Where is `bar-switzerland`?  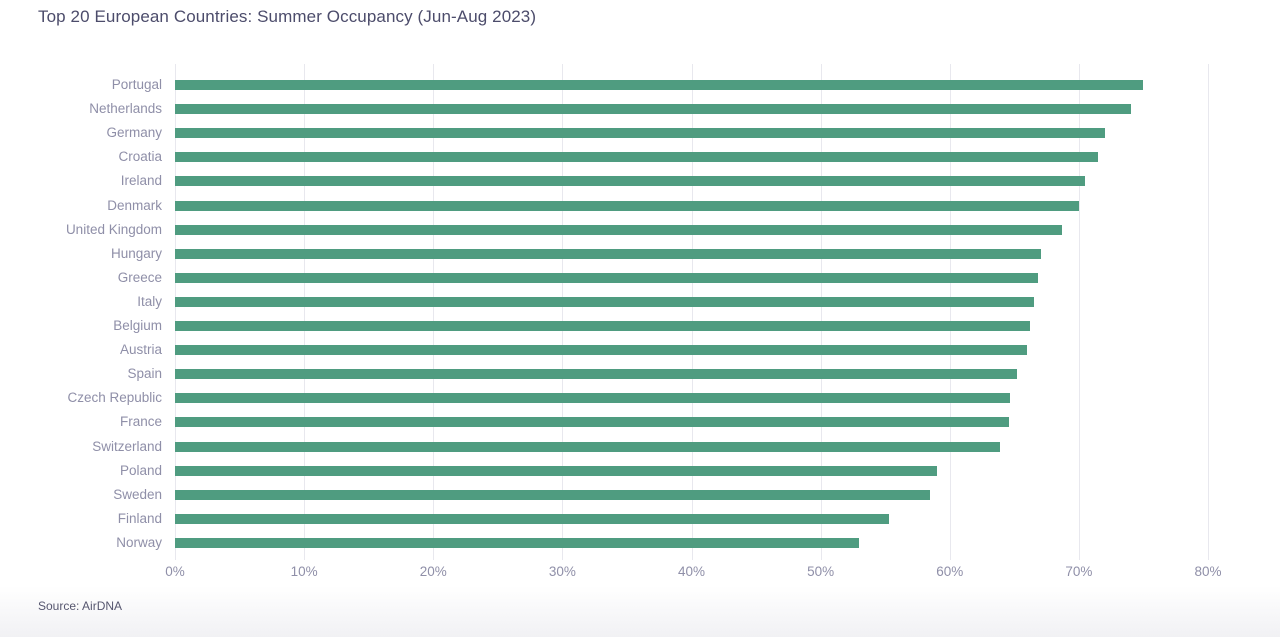
bar-switzerland is located at coordinates (588, 446).